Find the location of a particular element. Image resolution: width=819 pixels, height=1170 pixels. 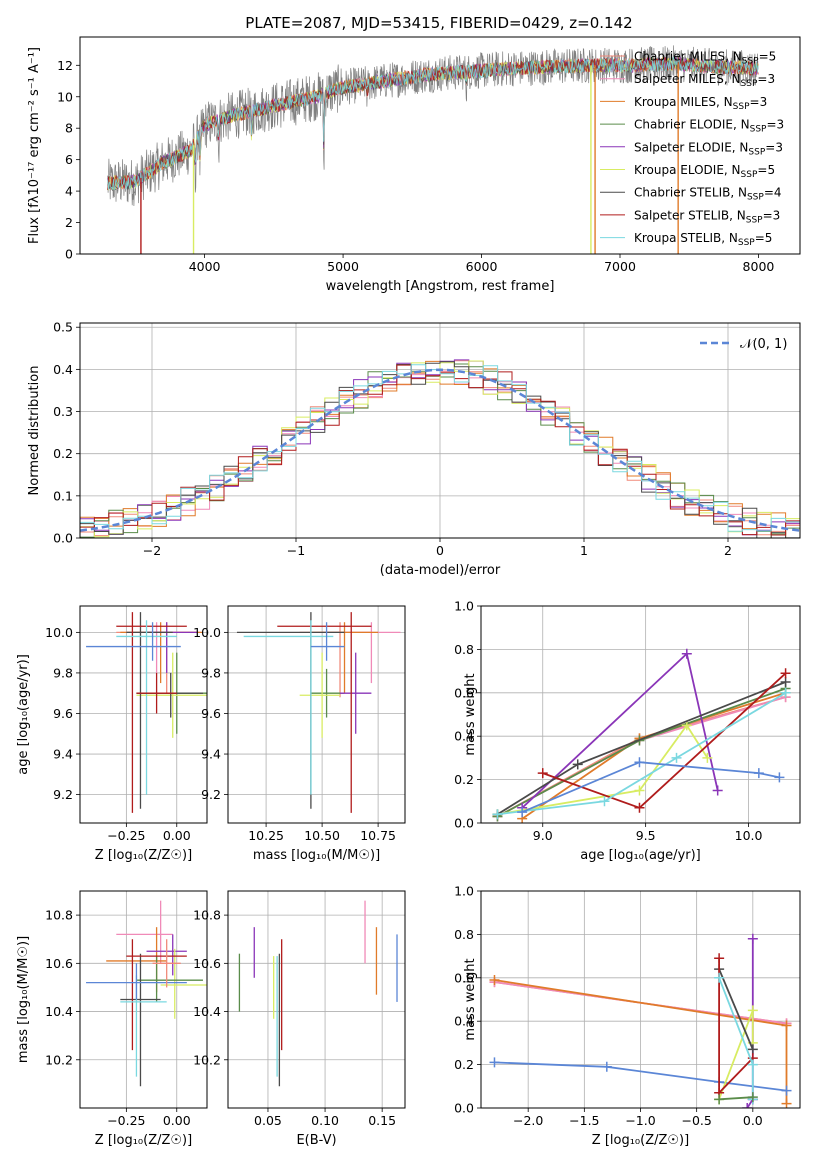

legend-entry: Chabrier STELIB, NSSP=4 is located at coordinates (708, 194).